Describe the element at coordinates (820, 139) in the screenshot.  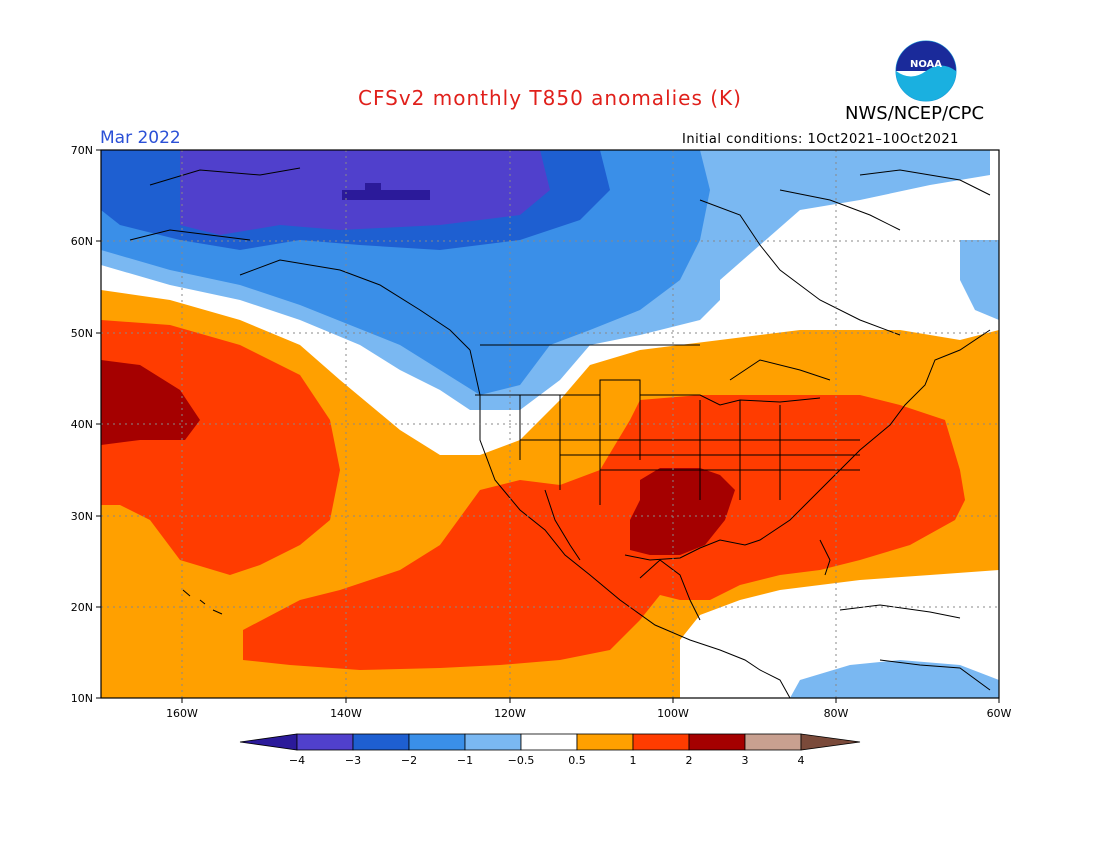
I see `initial-conditions: Initial conditions: 1Oct2021–10Oct2021` at that location.